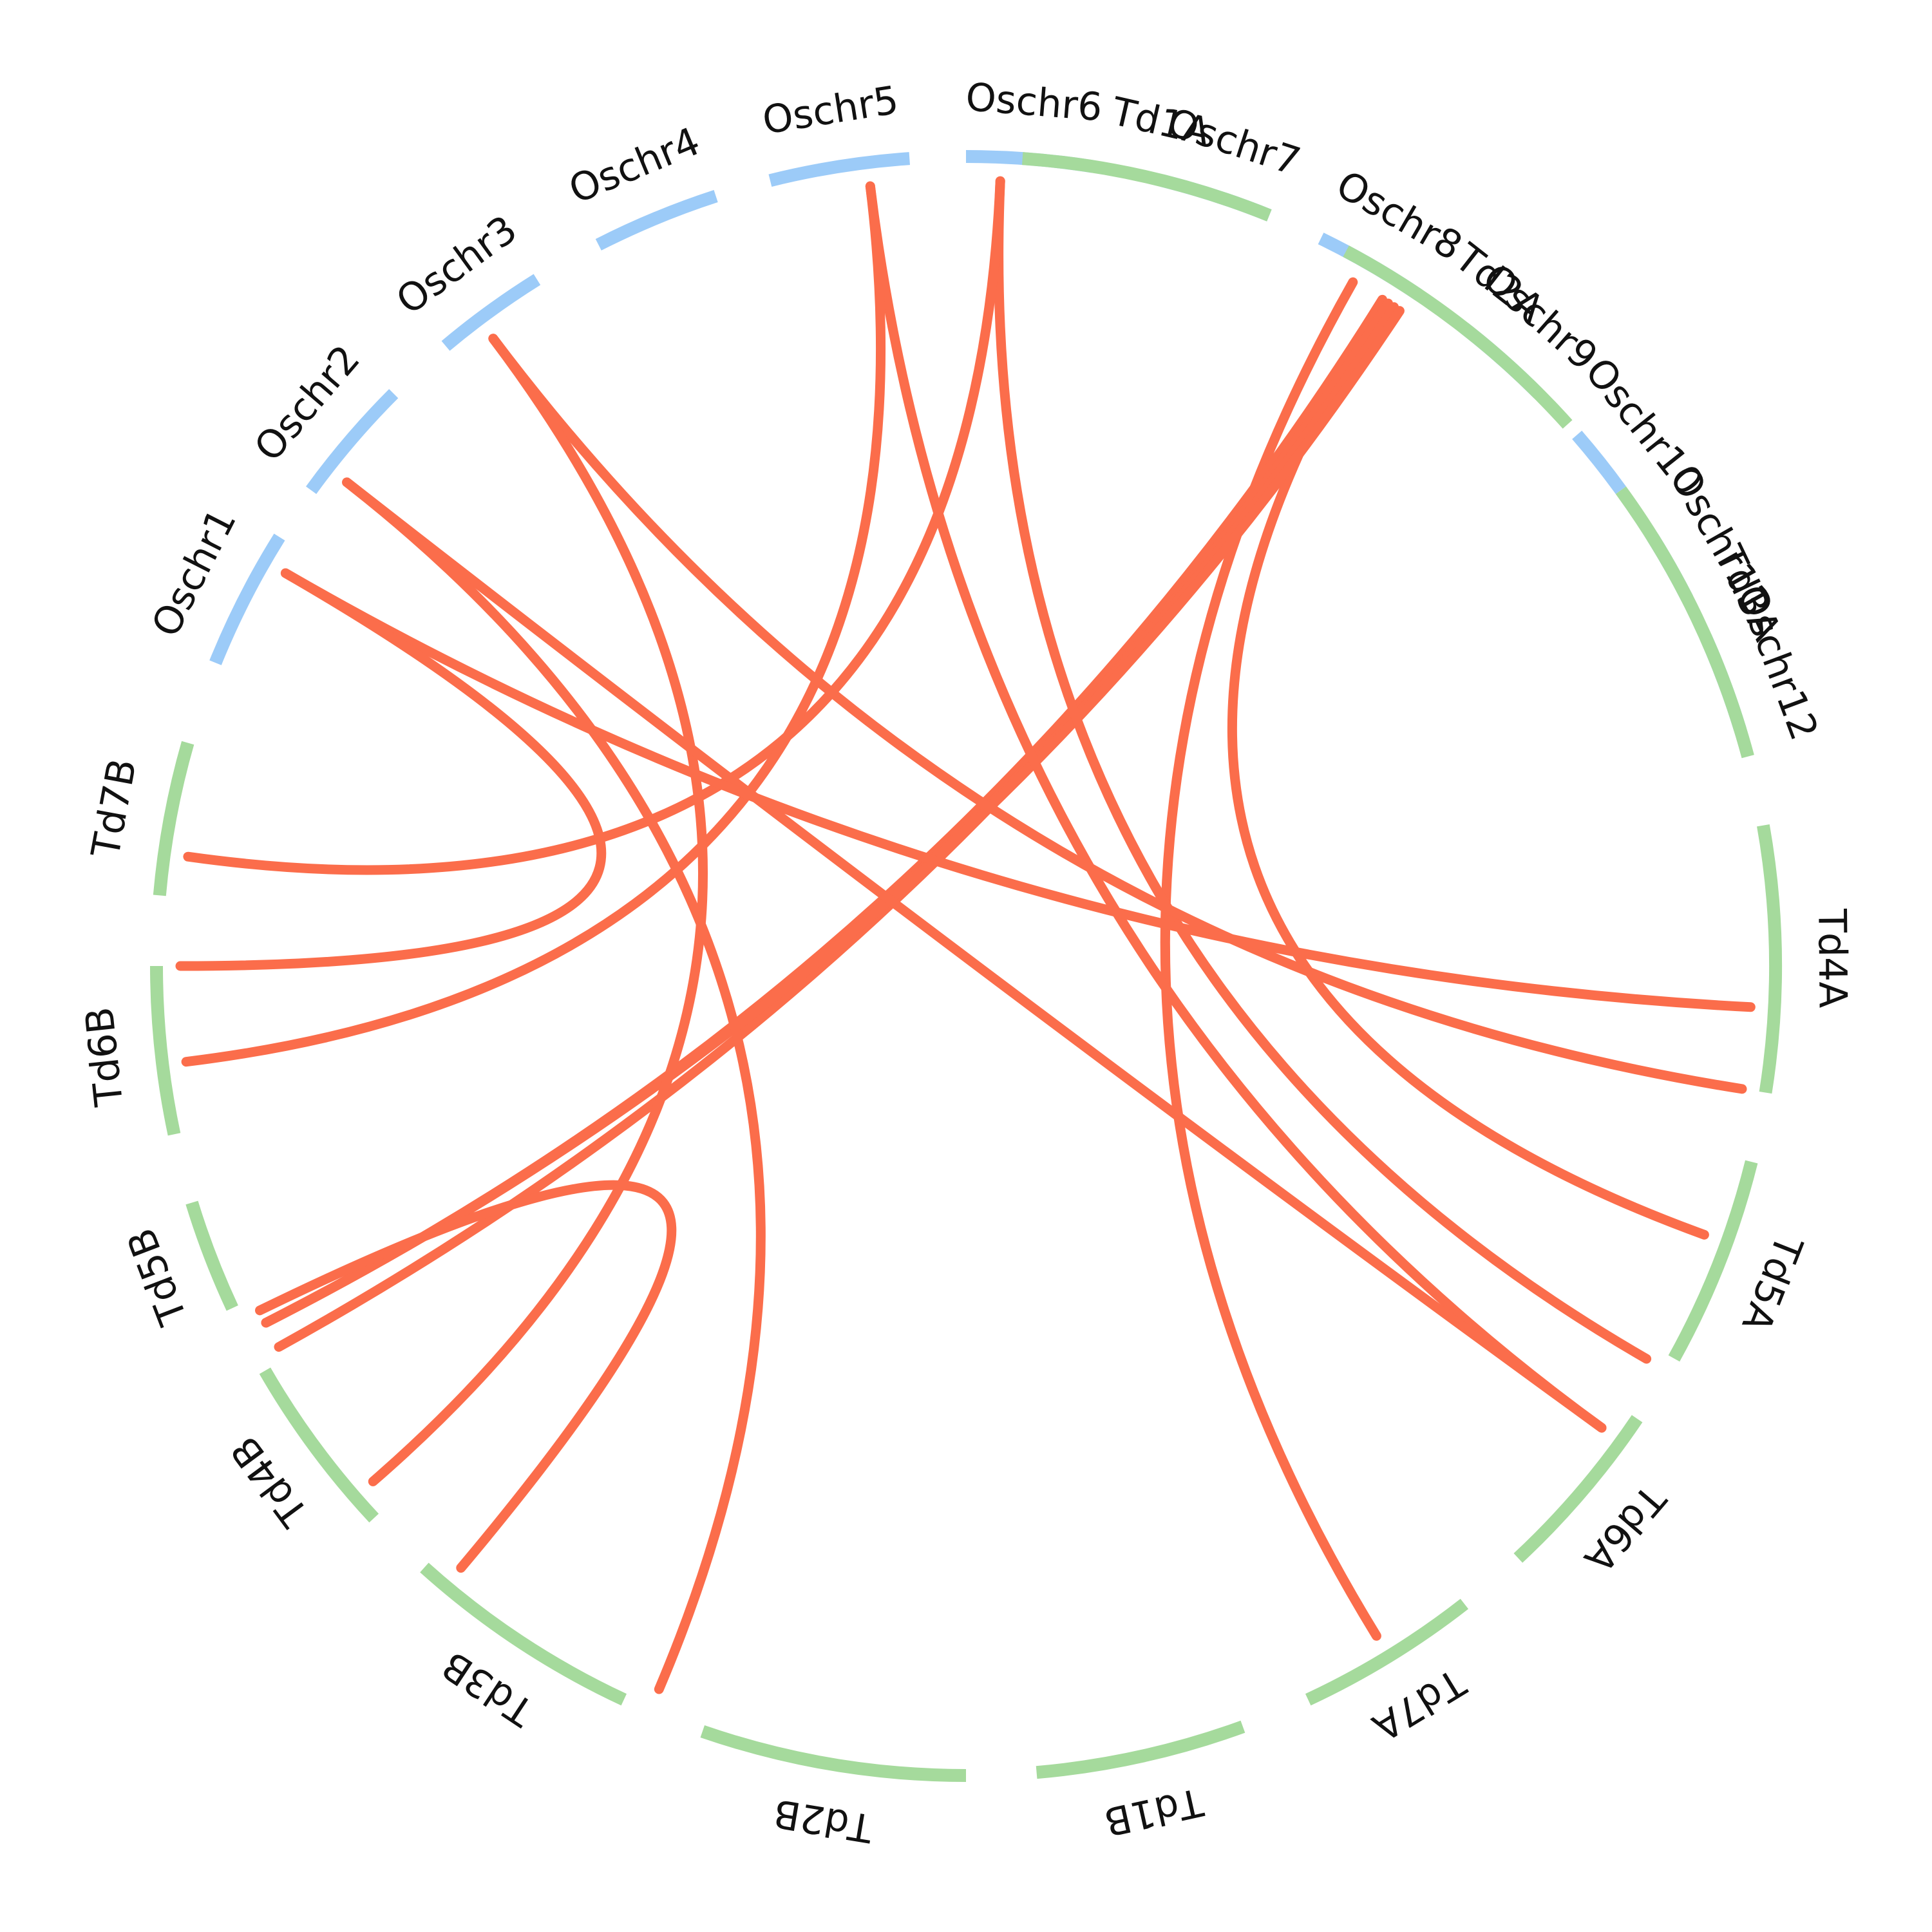 This screenshot has height=1932, width=1932. Describe the element at coordinates (174, 818) in the screenshot. I see `chromosome-arc-td7b` at that location.